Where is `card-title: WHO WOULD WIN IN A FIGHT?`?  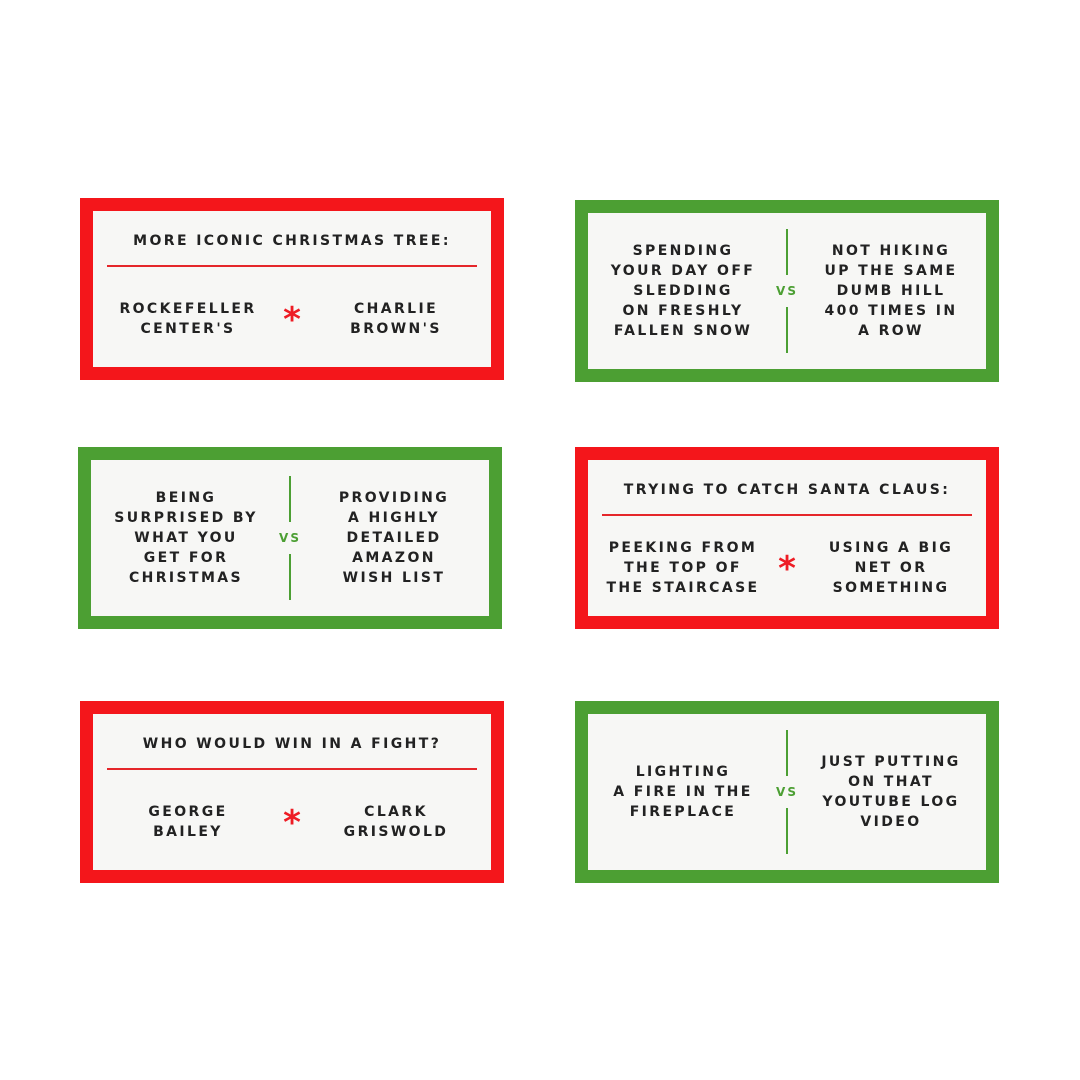 card-title: WHO WOULD WIN IN A FIGHT? is located at coordinates (292, 744).